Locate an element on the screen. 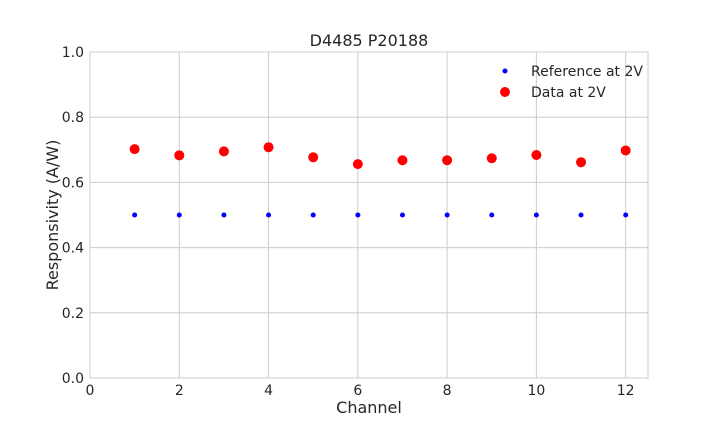 This screenshot has width=720, height=436. y-tick-label: 0.0 is located at coordinates (73, 379).